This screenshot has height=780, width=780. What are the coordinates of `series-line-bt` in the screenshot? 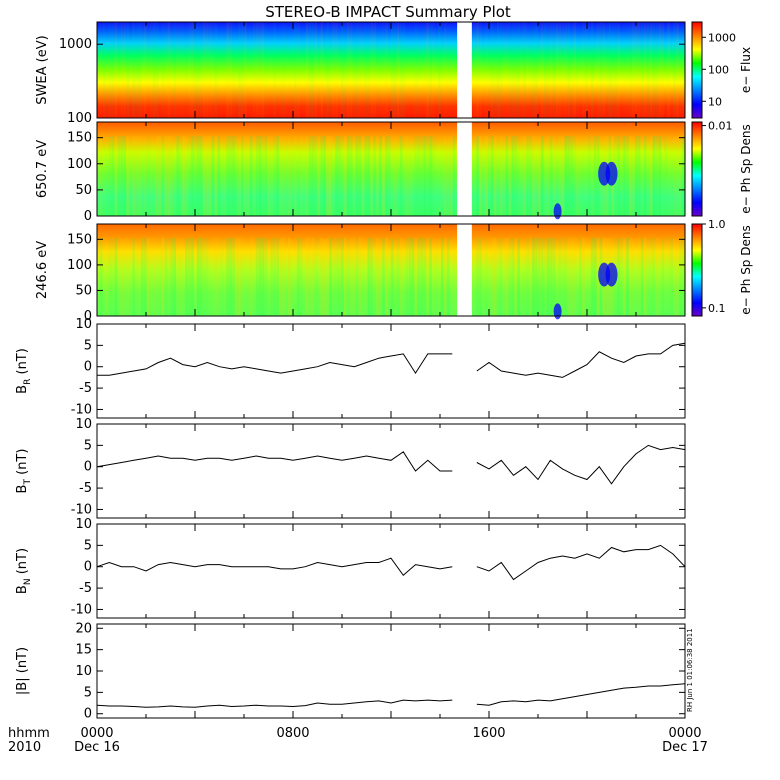 It's located at (391, 464).